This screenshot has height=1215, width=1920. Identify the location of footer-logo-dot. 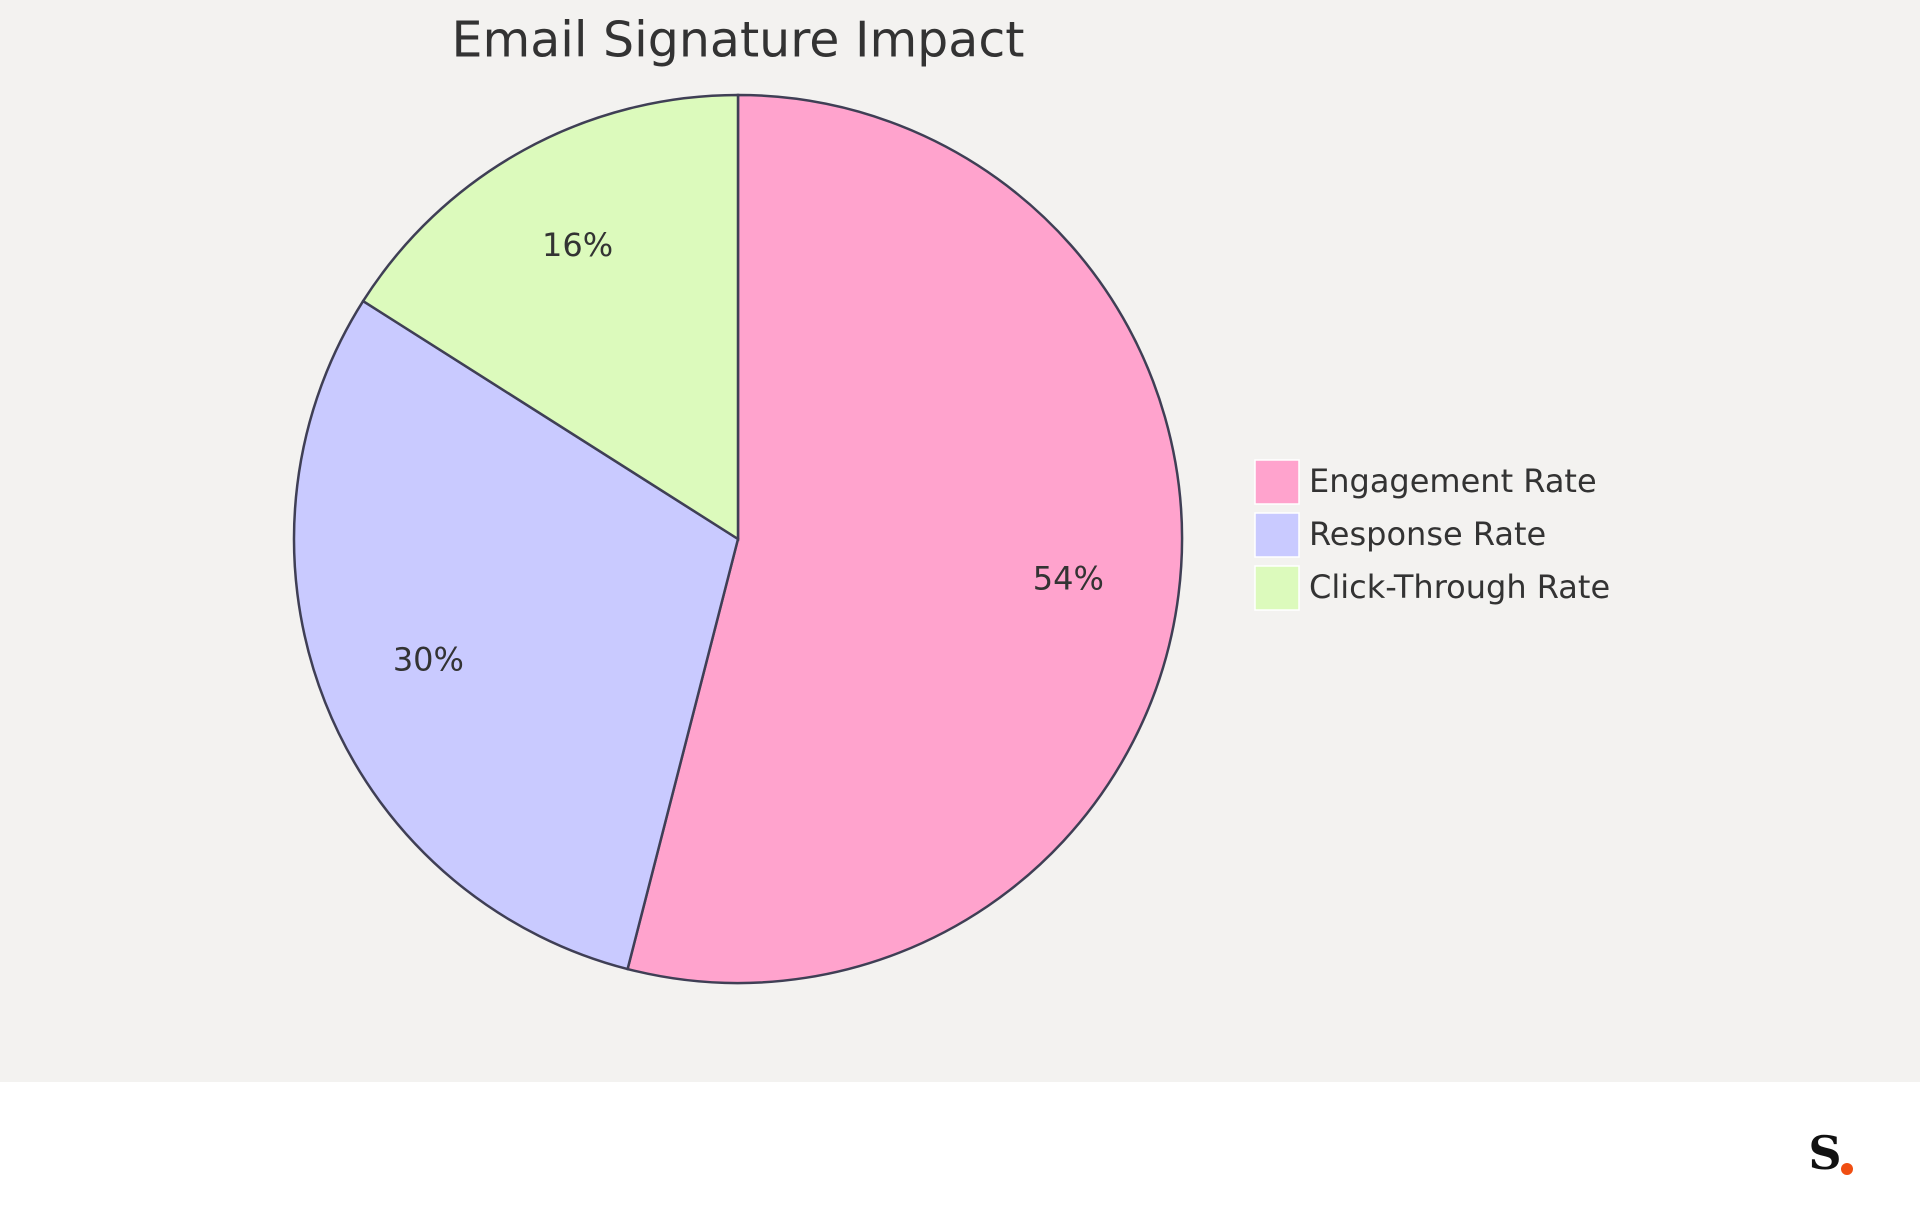
(1847, 1169).